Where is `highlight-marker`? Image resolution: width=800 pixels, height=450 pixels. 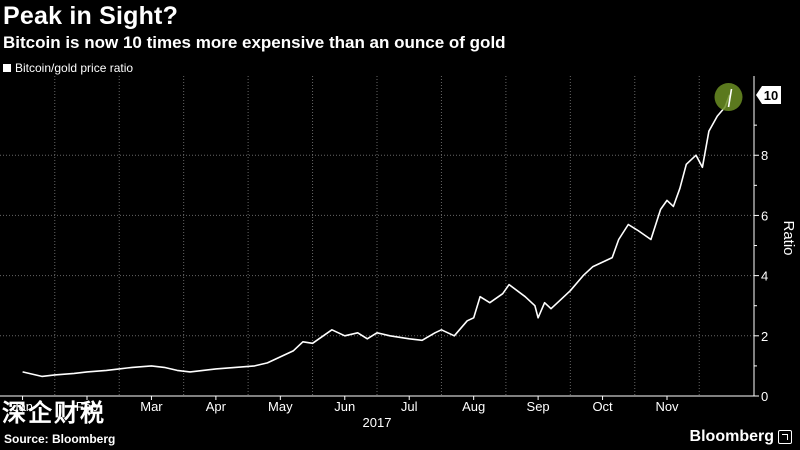 highlight-marker is located at coordinates (728, 97).